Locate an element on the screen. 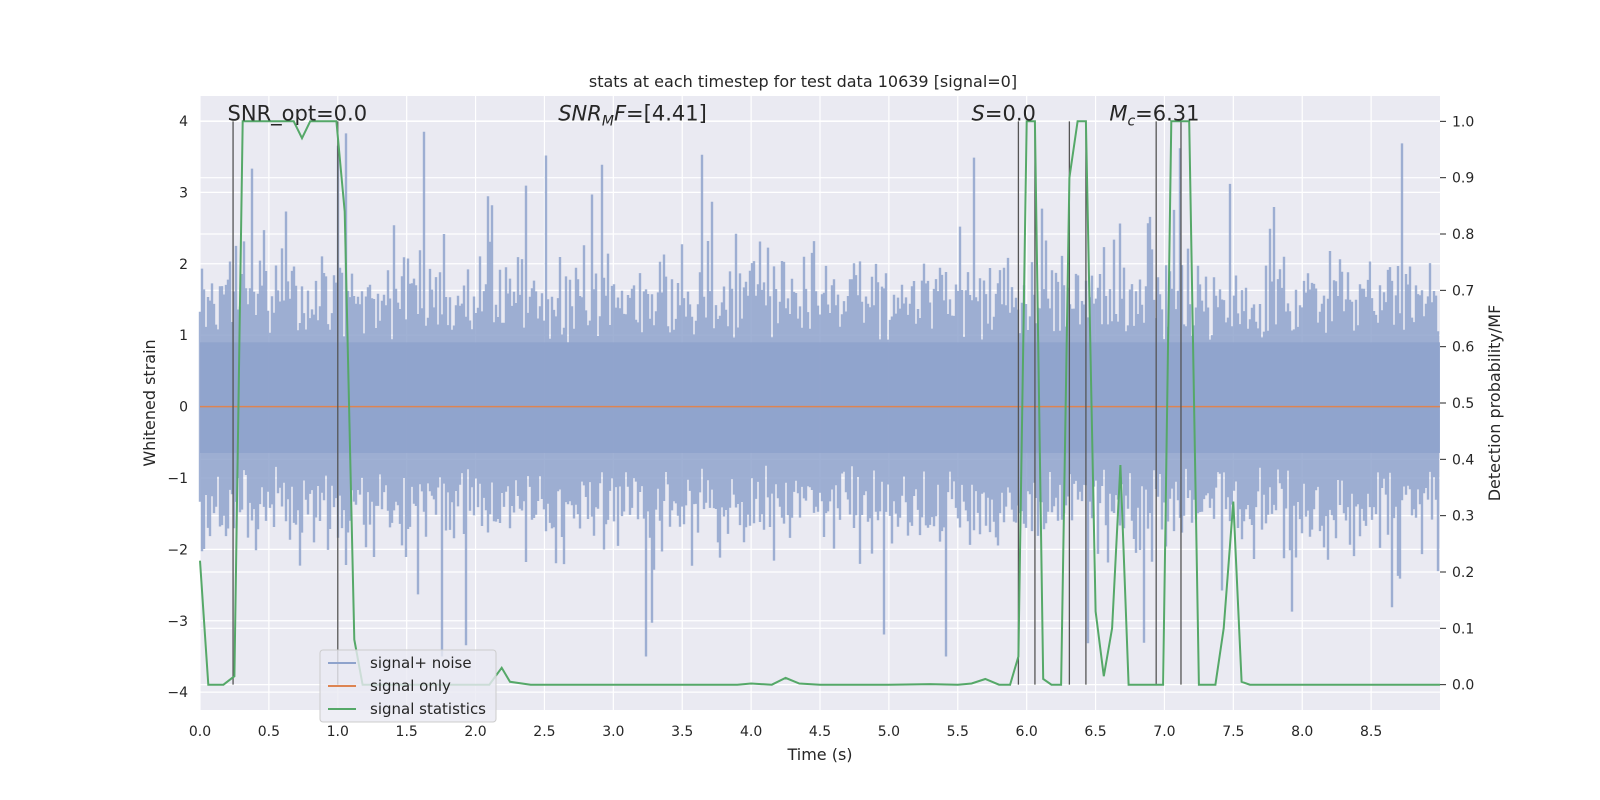 The image size is (1600, 800). y-axis-right-label: Detection probability/MF is located at coordinates (1494, 403).